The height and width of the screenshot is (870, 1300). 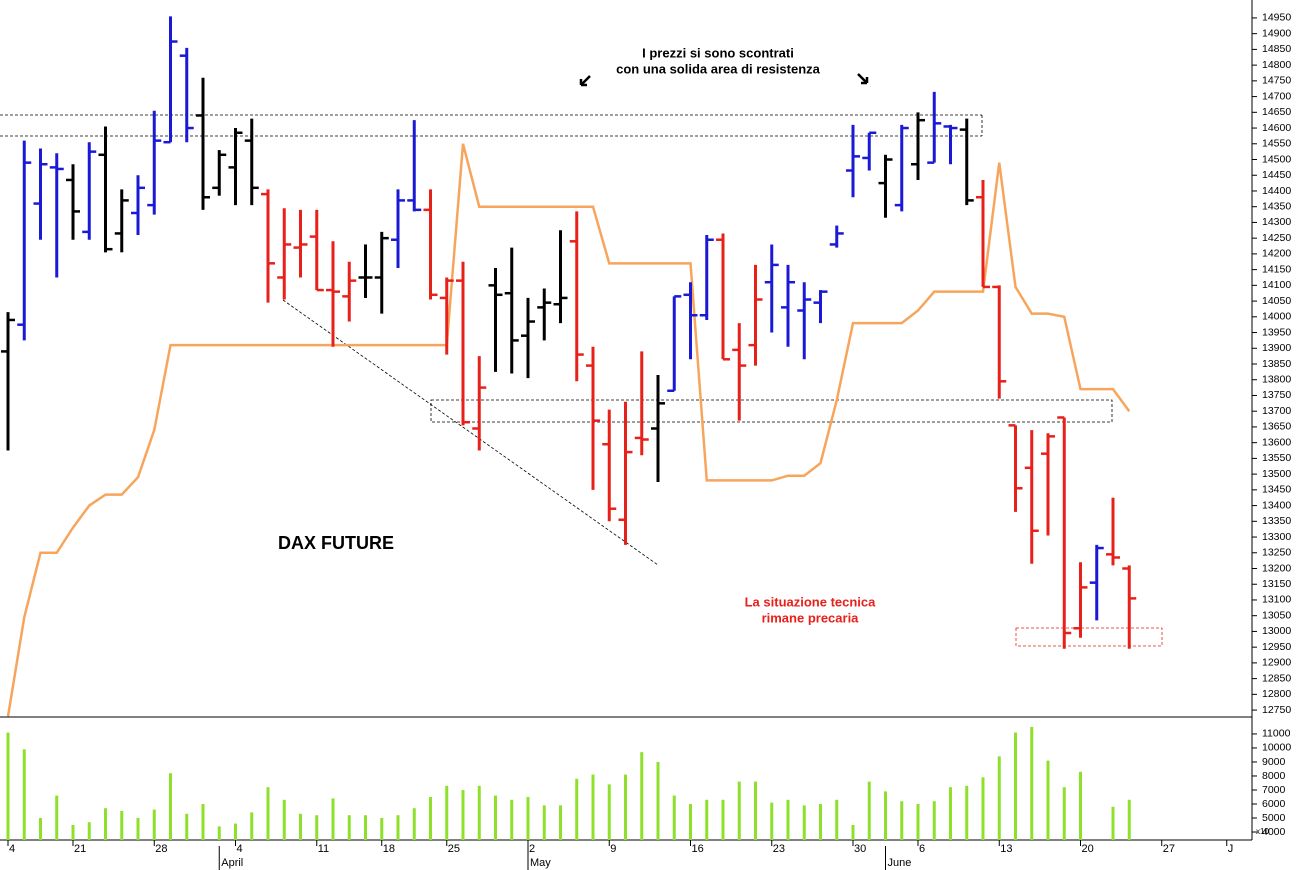 What do you see at coordinates (1276, 647) in the screenshot?
I see `y-tick-label: 12950` at bounding box center [1276, 647].